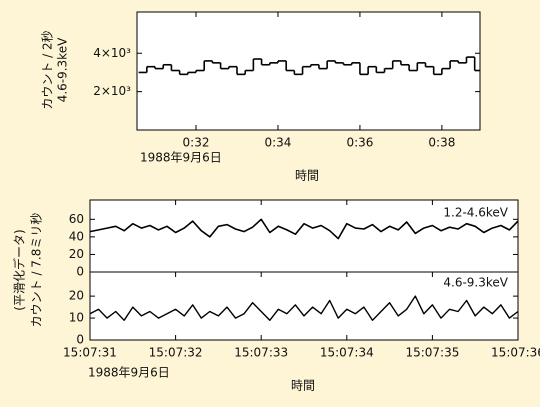 Image resolution: width=540 pixels, height=407 pixels. Describe the element at coordinates (112, 91) in the screenshot. I see `y-tick-label: 2×10³` at that location.